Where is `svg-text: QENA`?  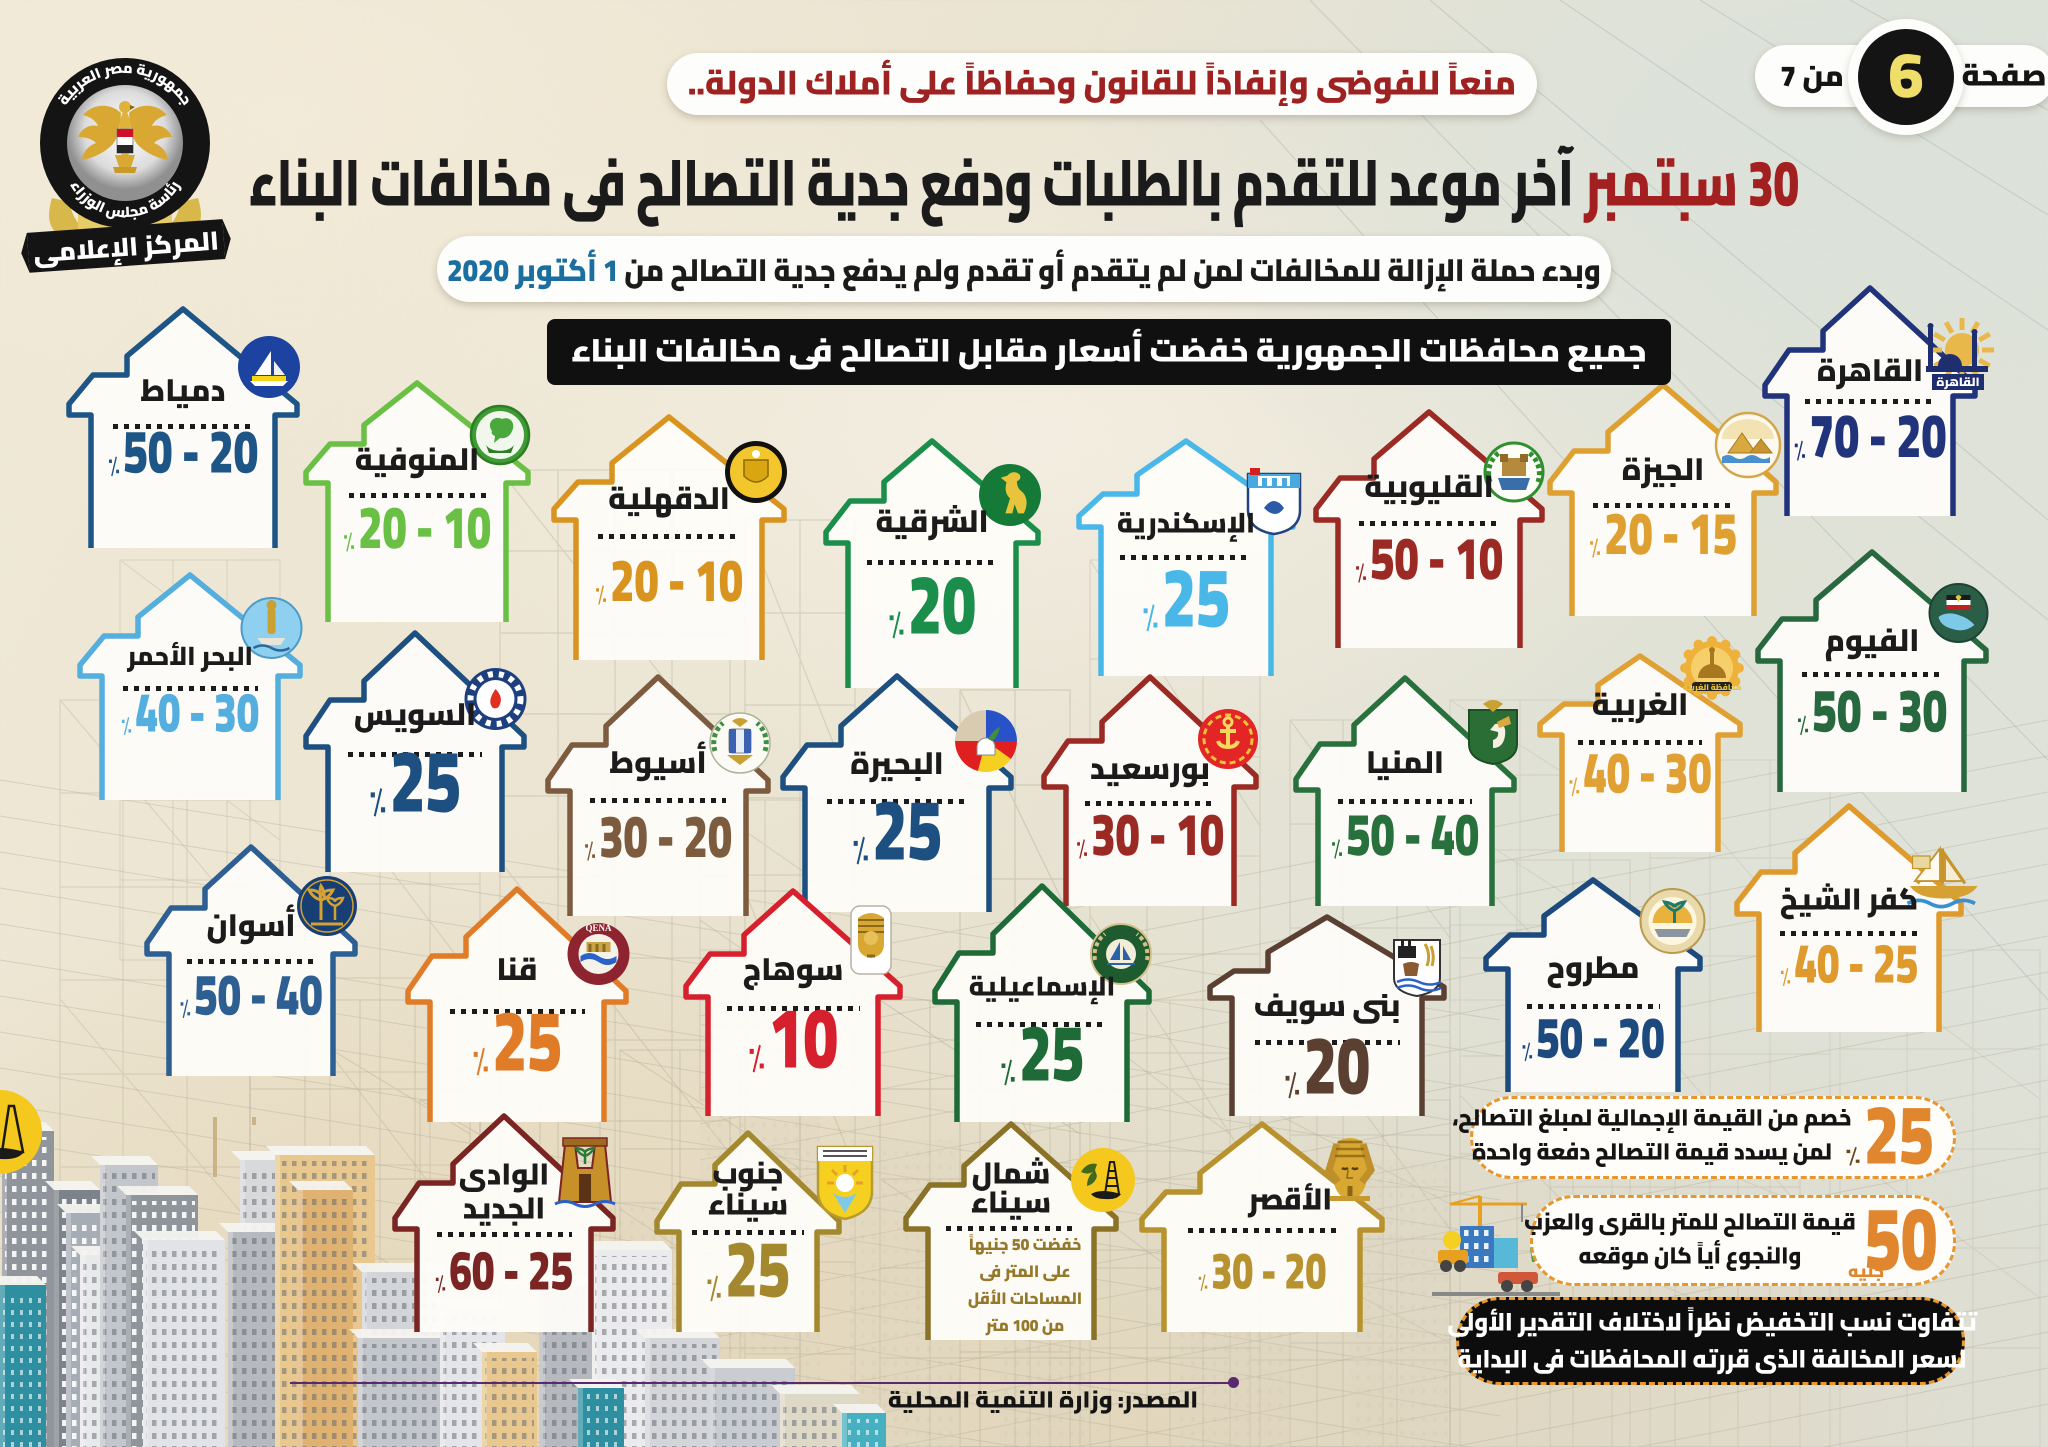
svg-text: QENA is located at coordinates (598, 928).